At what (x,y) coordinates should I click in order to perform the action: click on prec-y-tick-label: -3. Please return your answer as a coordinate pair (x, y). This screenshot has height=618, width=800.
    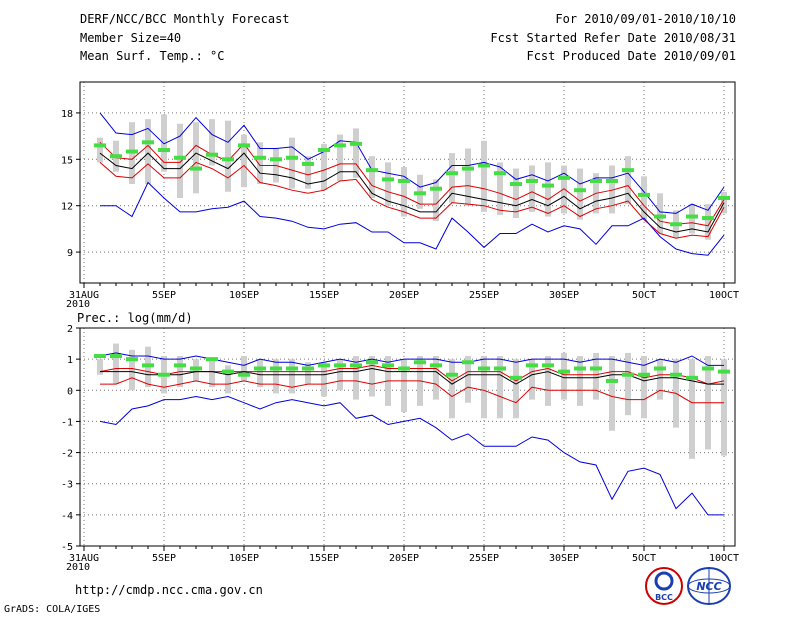
    Looking at the image, I should click on (67, 485).